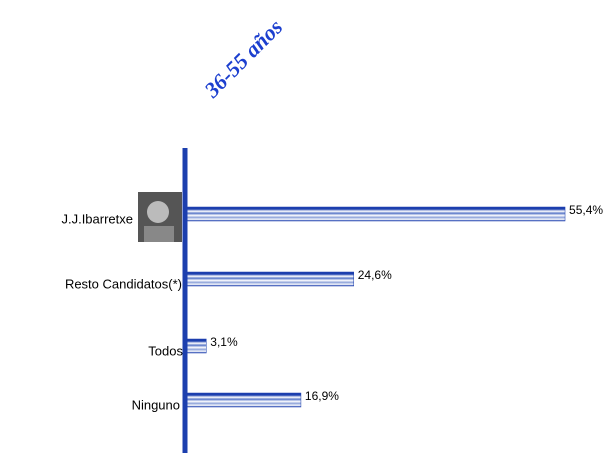 This screenshot has height=455, width=611. Describe the element at coordinates (97, 218) in the screenshot. I see `y-tick-label: J.J.Ibarretxe` at that location.